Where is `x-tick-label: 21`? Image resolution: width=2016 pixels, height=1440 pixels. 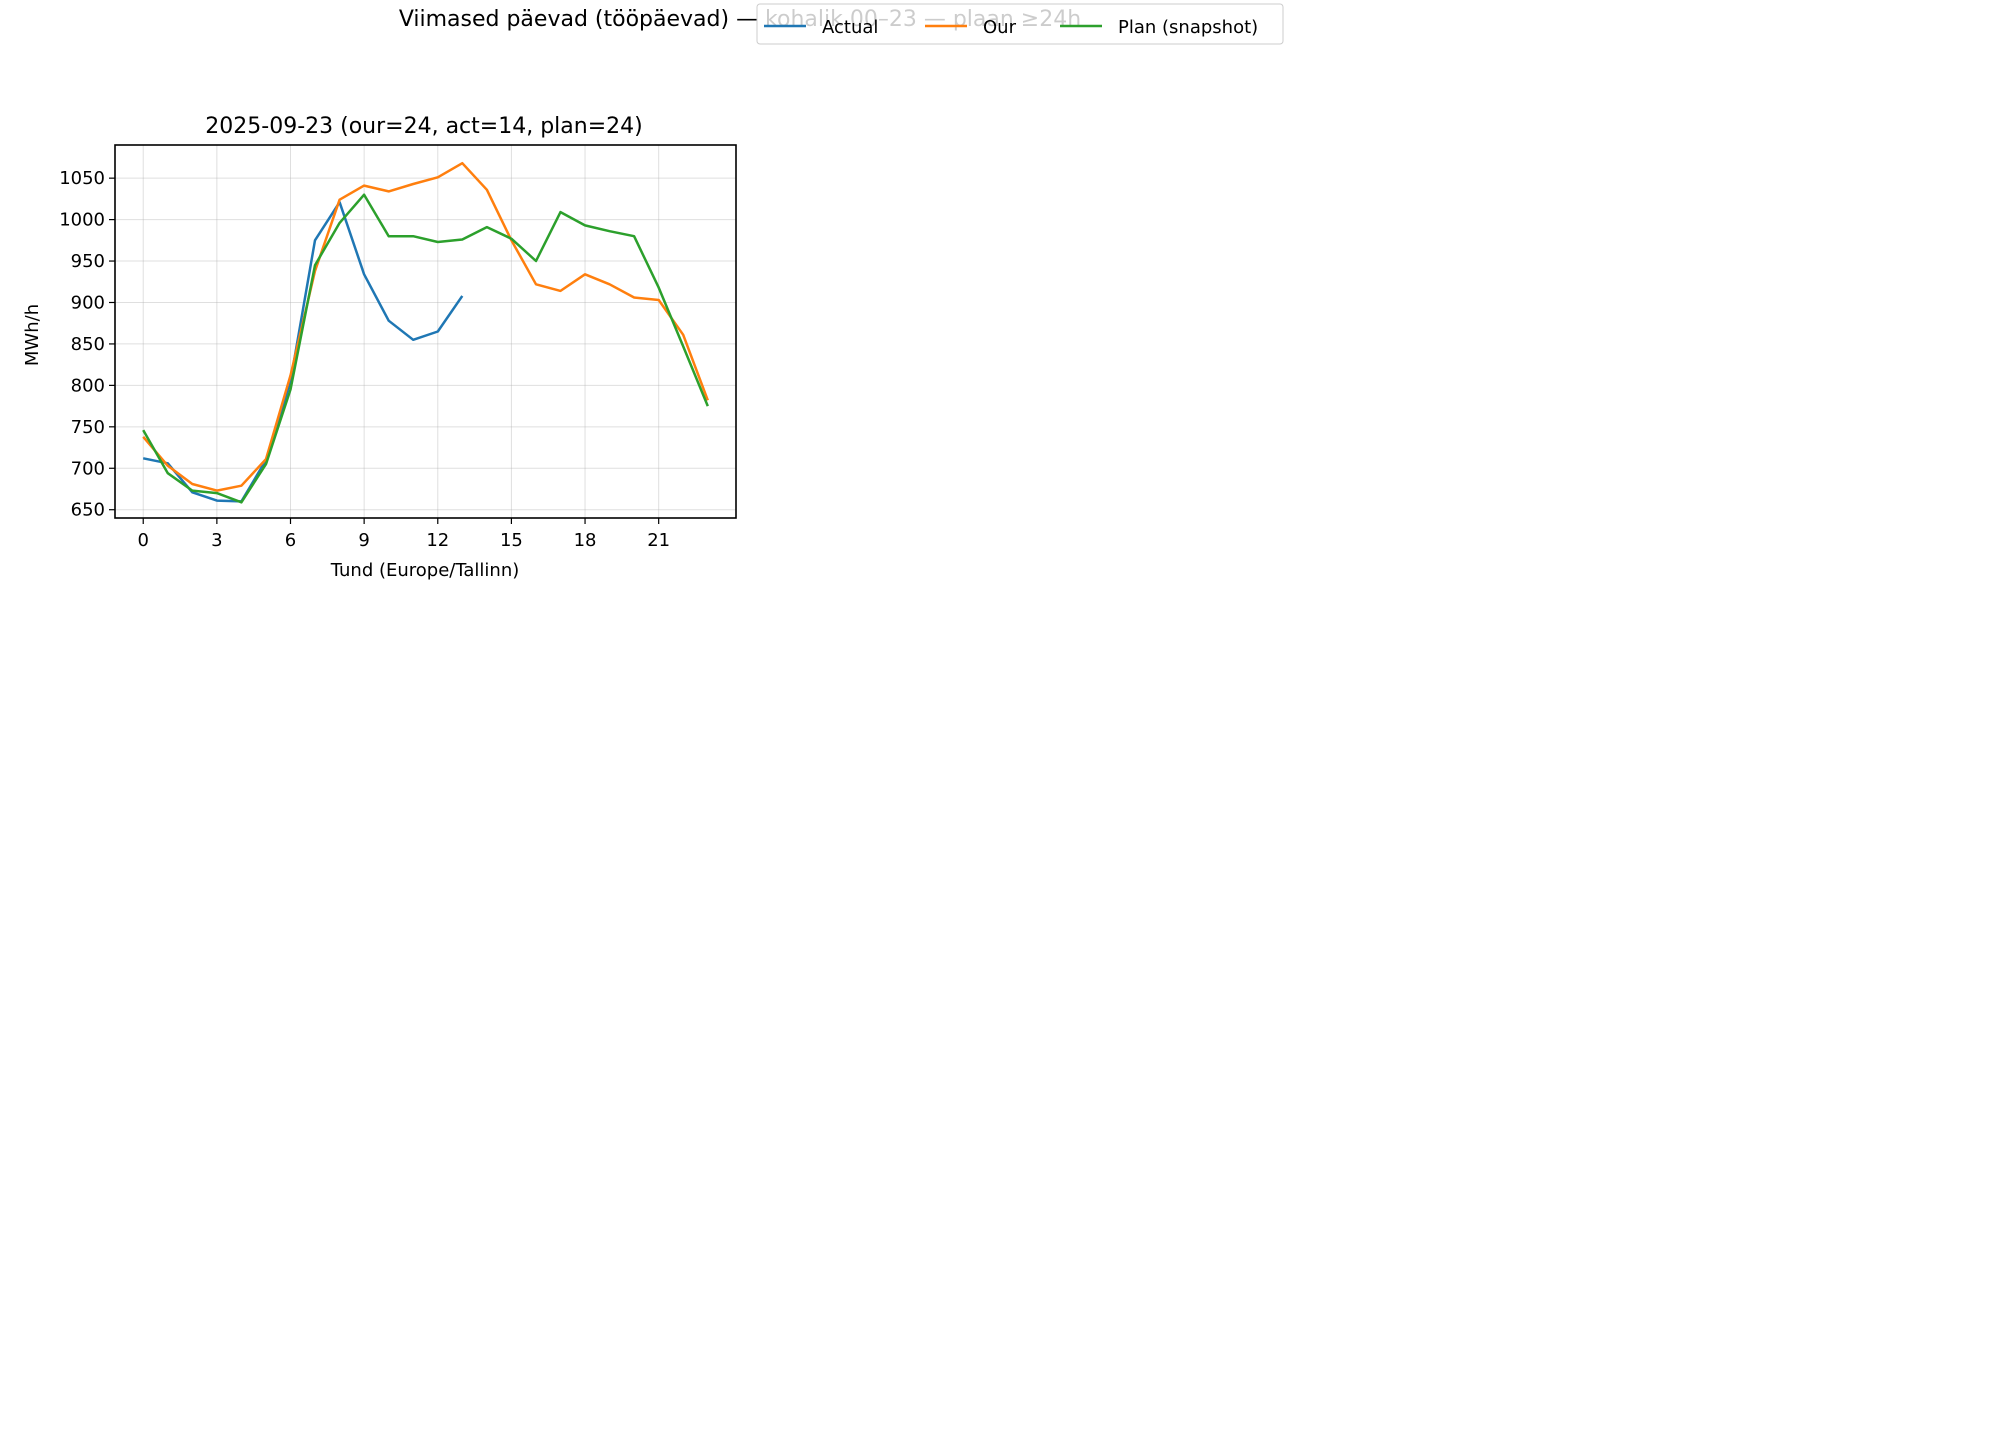
x-tick-label: 21 is located at coordinates (658, 540).